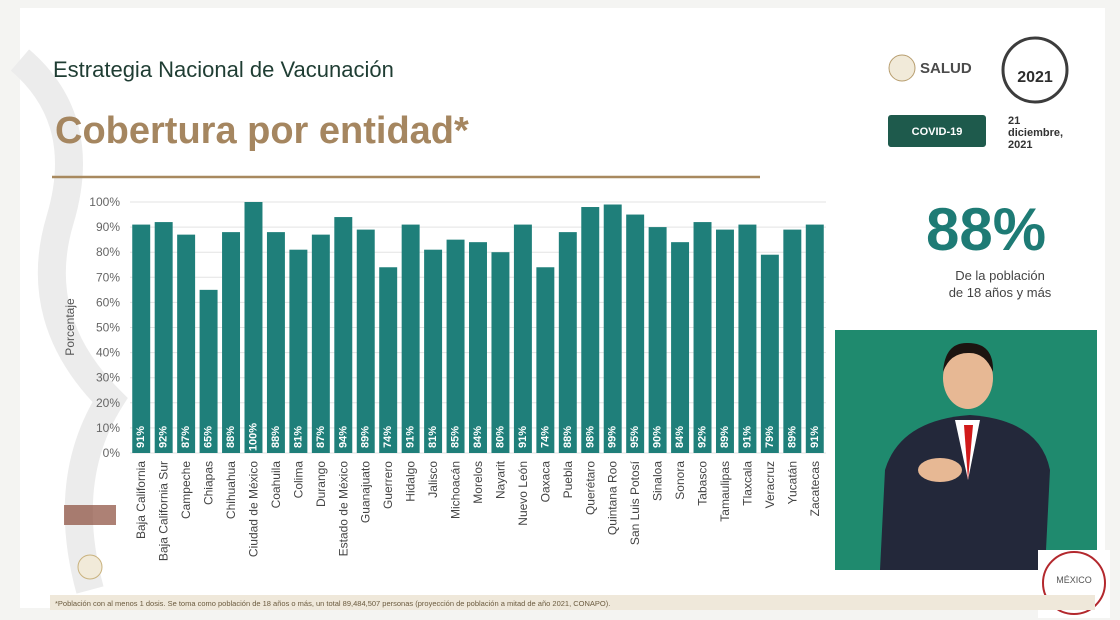 The width and height of the screenshot is (1120, 620). I want to click on date-line: diciembre,, so click(1035, 133).